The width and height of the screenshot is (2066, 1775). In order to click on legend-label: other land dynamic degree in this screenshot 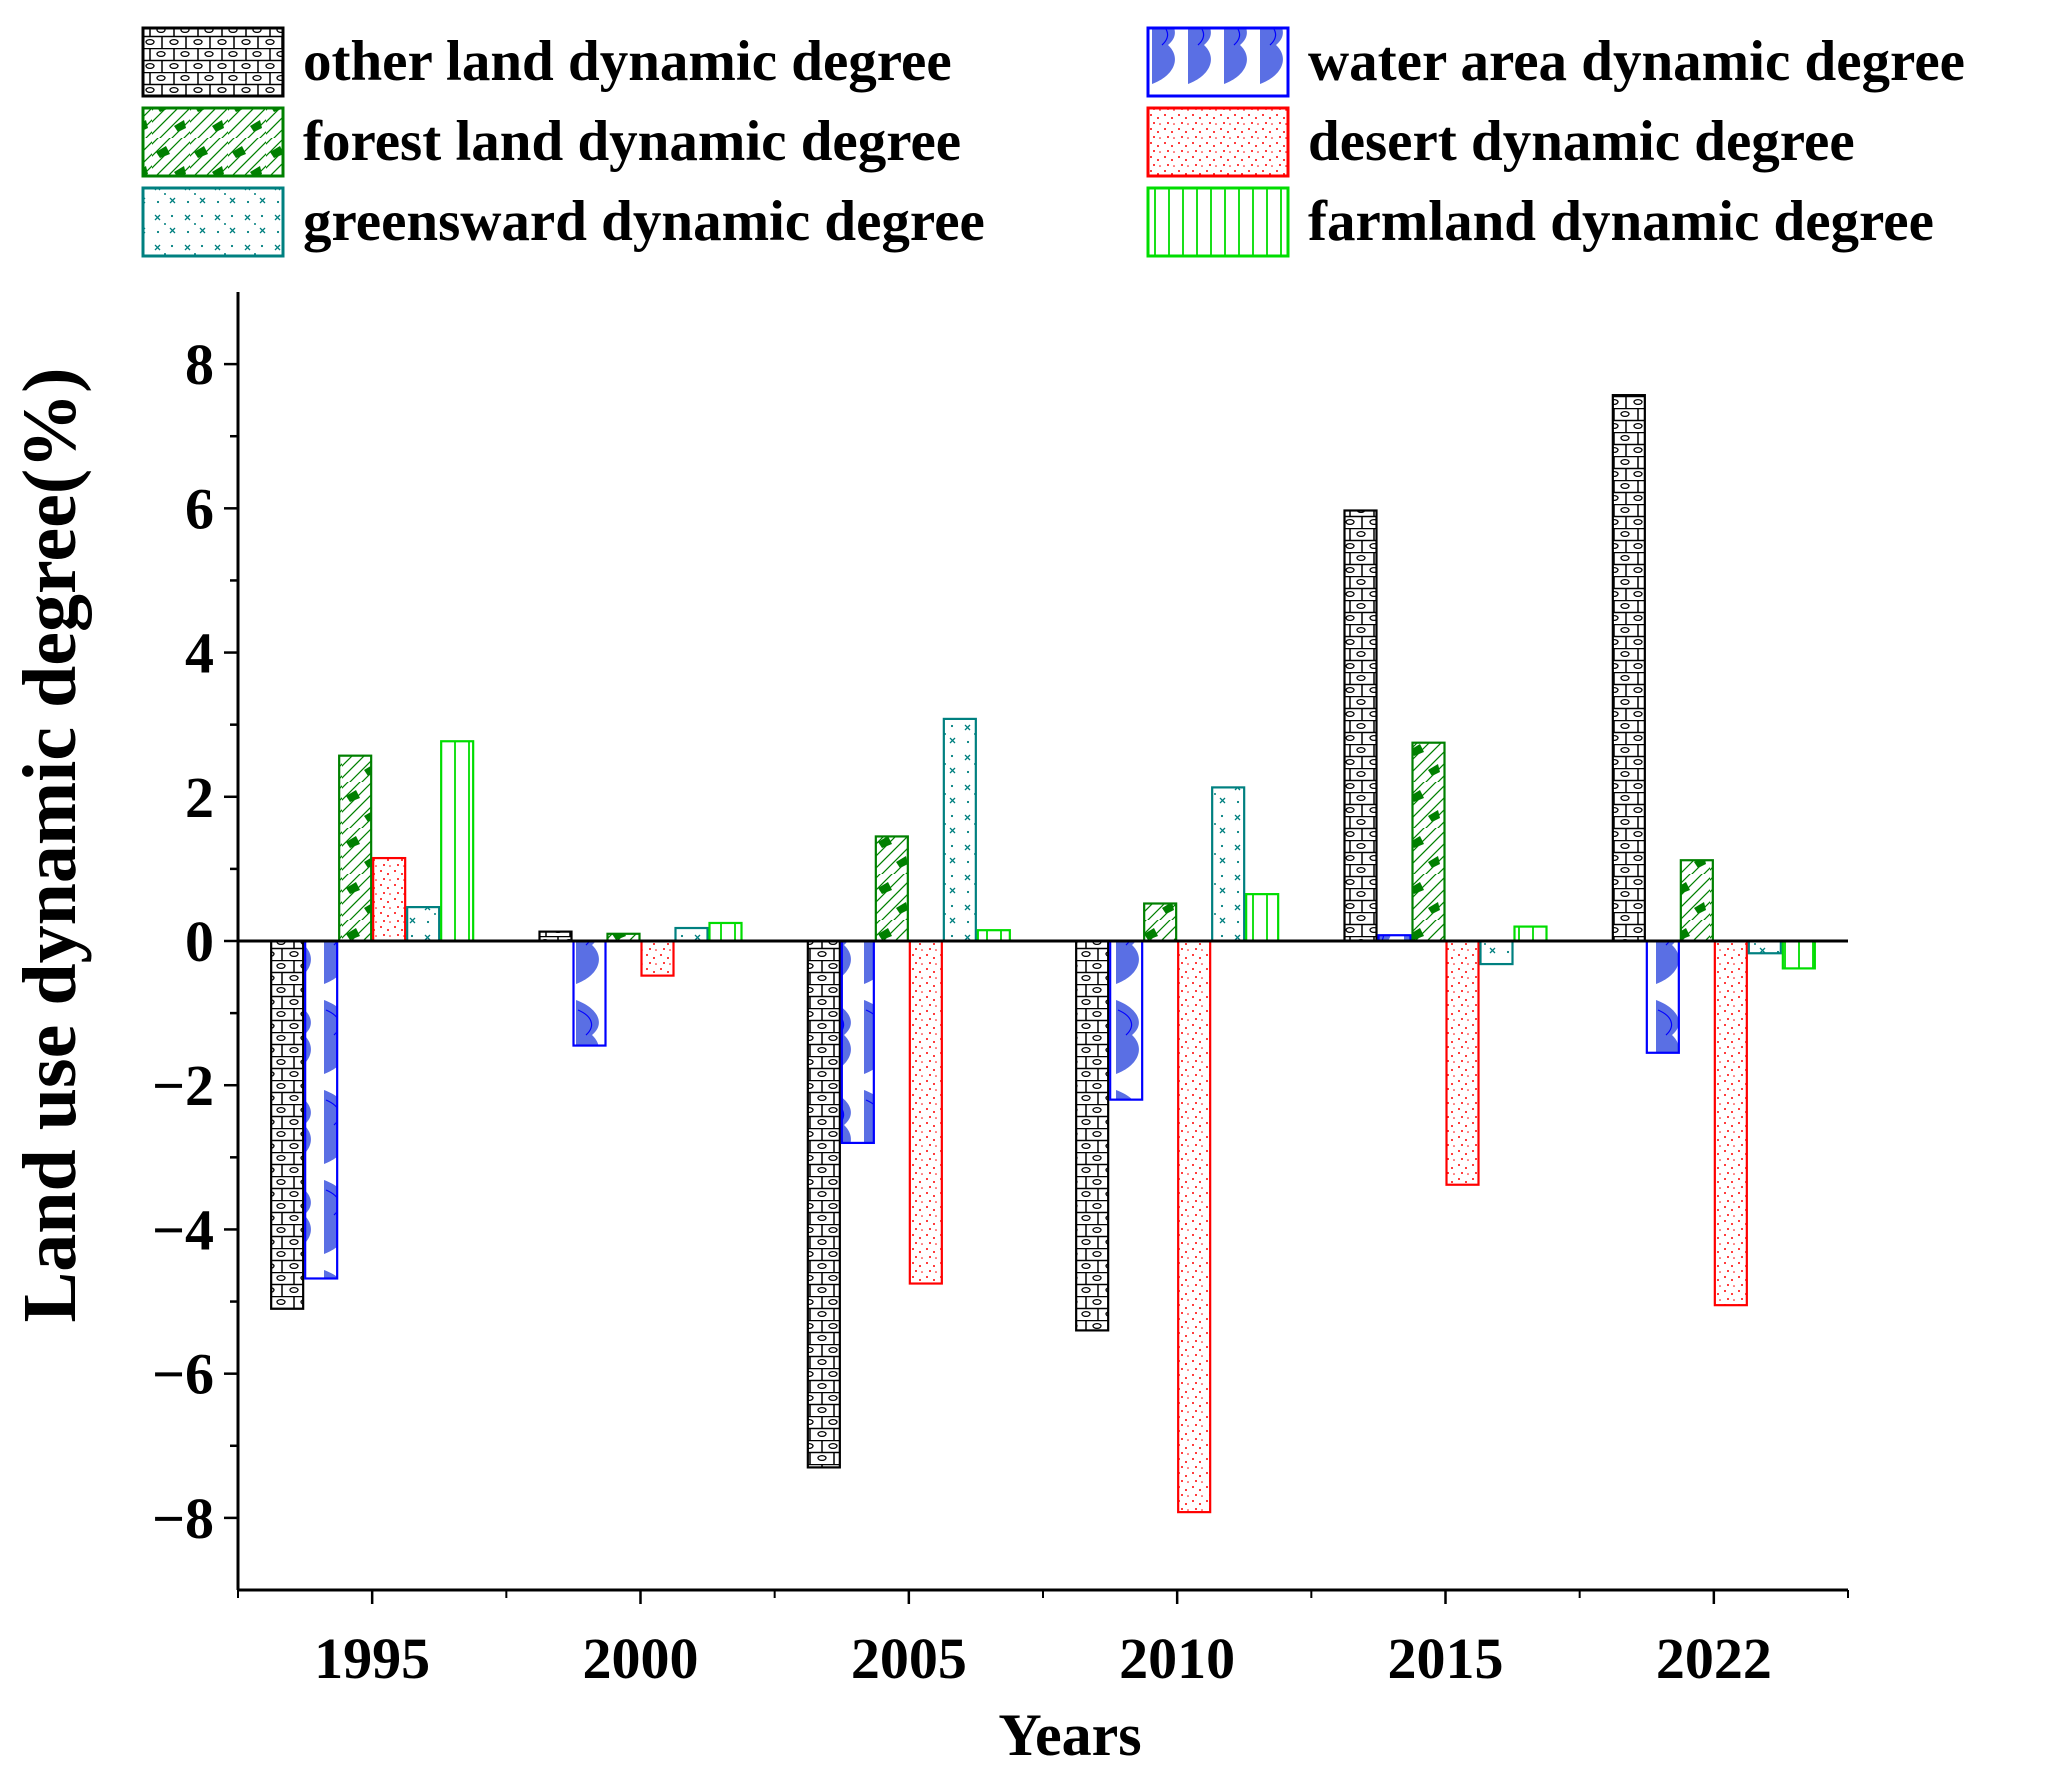, I will do `click(627, 61)`.